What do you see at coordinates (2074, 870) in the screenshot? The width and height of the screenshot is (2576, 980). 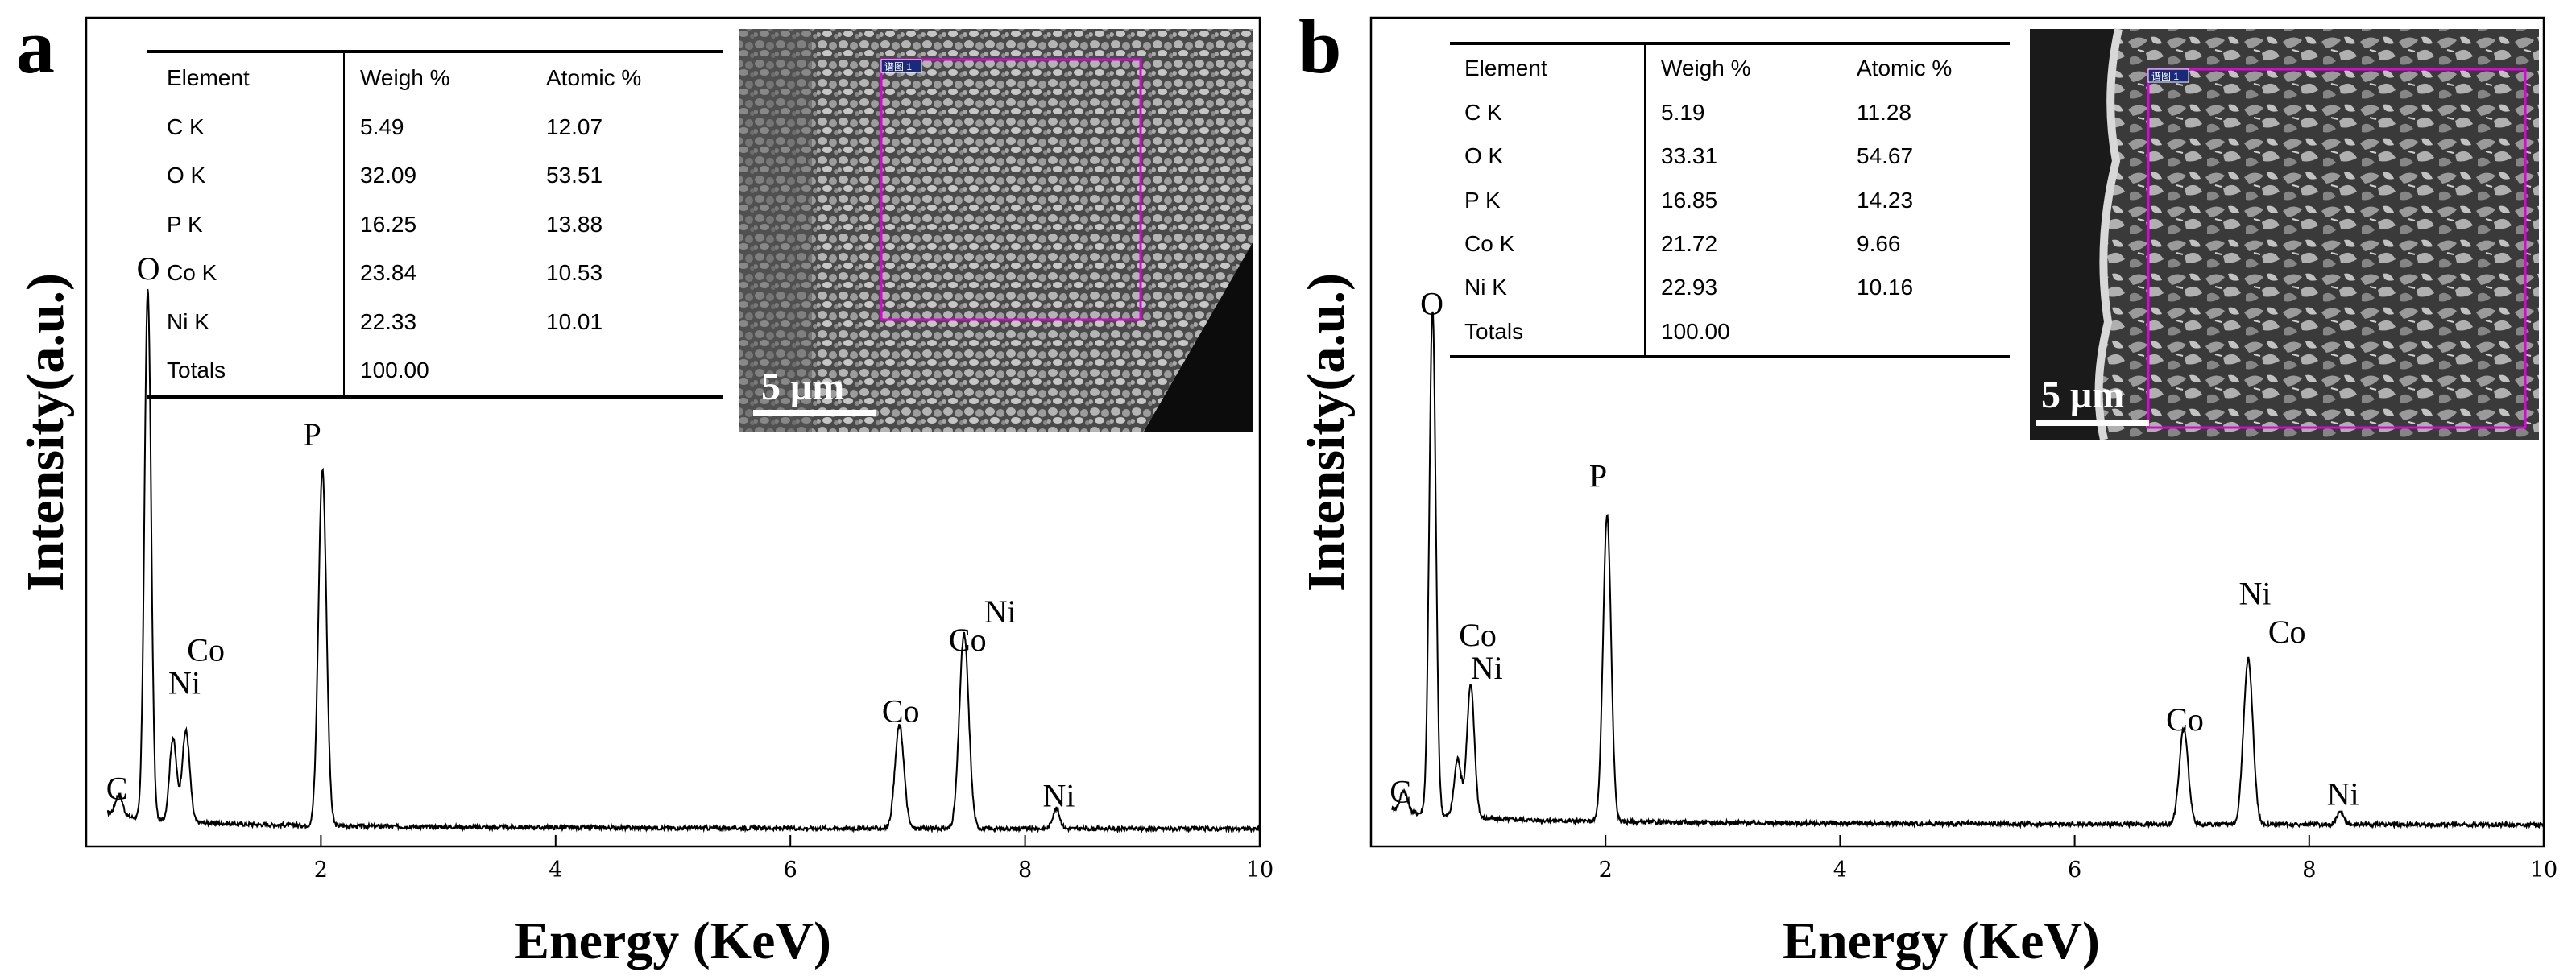 I see `x-tick-label: 6` at bounding box center [2074, 870].